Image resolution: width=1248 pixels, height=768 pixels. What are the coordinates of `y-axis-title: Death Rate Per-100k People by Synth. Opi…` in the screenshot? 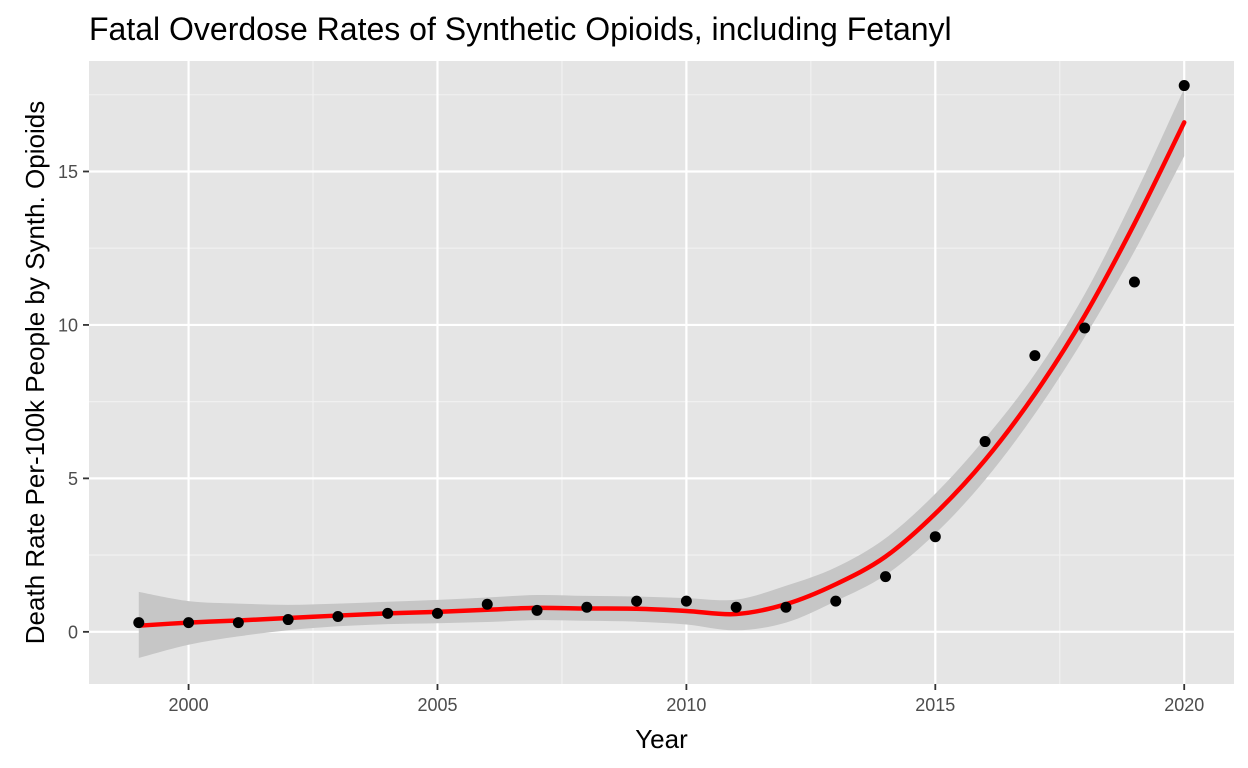 It's located at (35, 372).